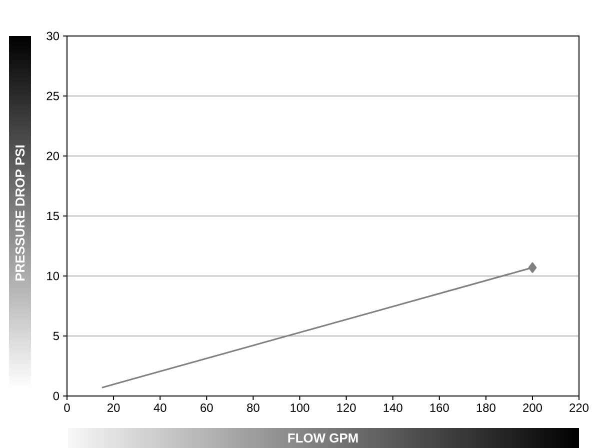  I want to click on x-tick-label: 0, so click(67, 408).